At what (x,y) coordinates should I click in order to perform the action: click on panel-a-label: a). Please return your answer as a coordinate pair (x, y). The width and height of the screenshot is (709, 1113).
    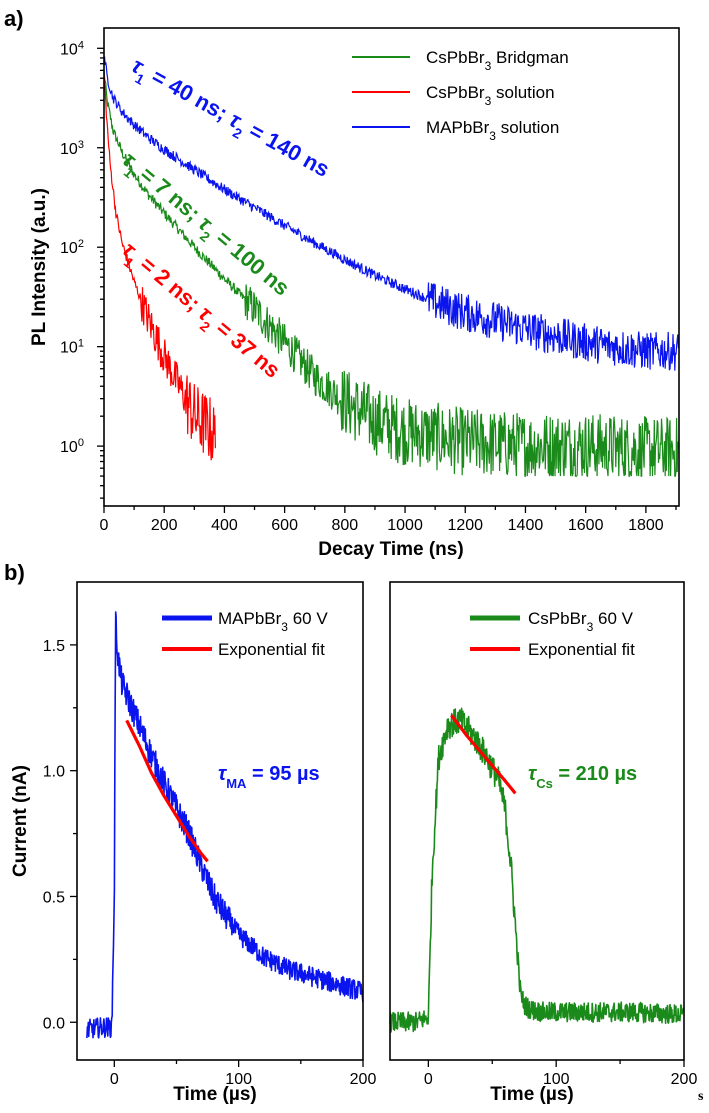
    Looking at the image, I should click on (14, 18).